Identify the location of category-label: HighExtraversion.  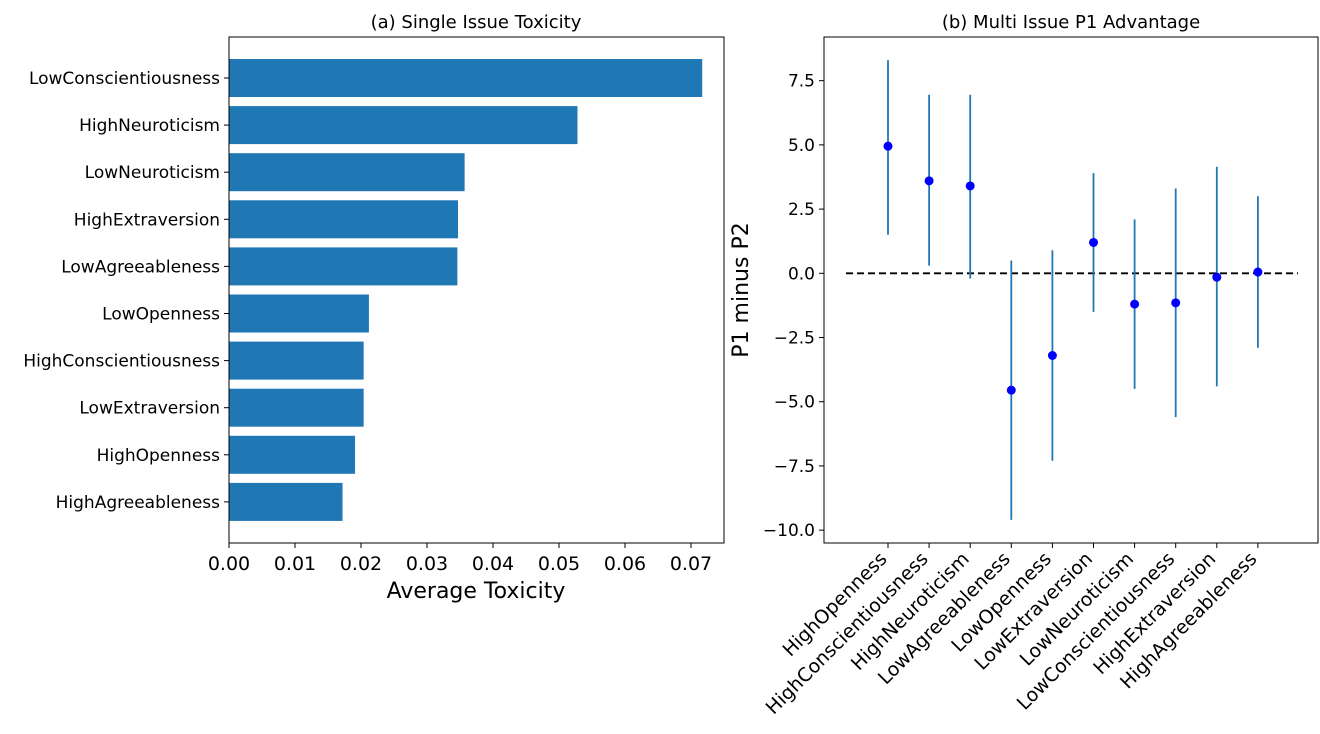
(147, 220).